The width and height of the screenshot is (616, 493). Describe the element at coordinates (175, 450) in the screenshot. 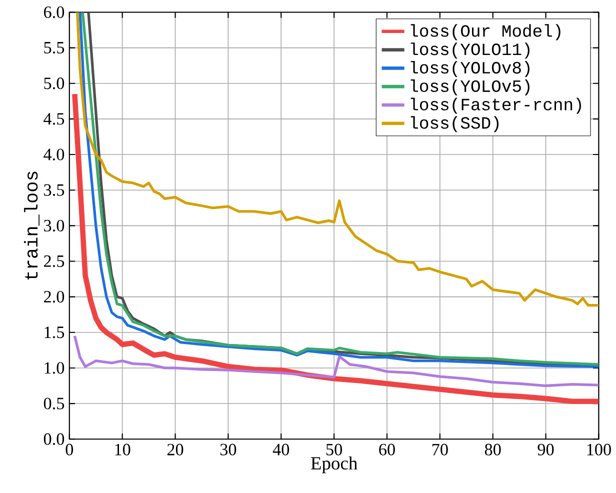

I see `x-tick-label: 20` at that location.